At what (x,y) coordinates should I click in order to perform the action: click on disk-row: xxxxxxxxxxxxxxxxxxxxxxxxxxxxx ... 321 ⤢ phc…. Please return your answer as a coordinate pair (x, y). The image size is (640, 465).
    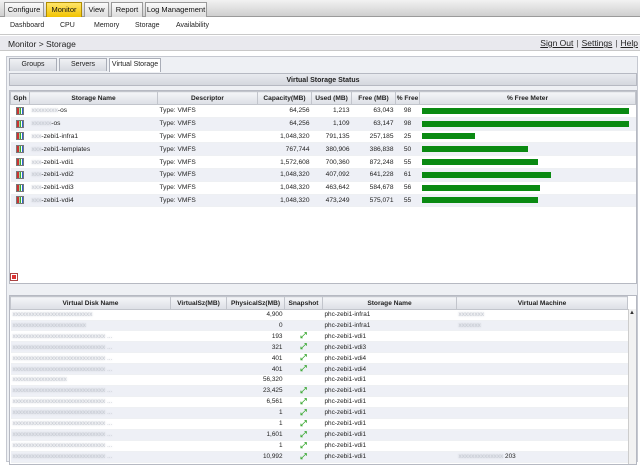
    Looking at the image, I should click on (319, 347).